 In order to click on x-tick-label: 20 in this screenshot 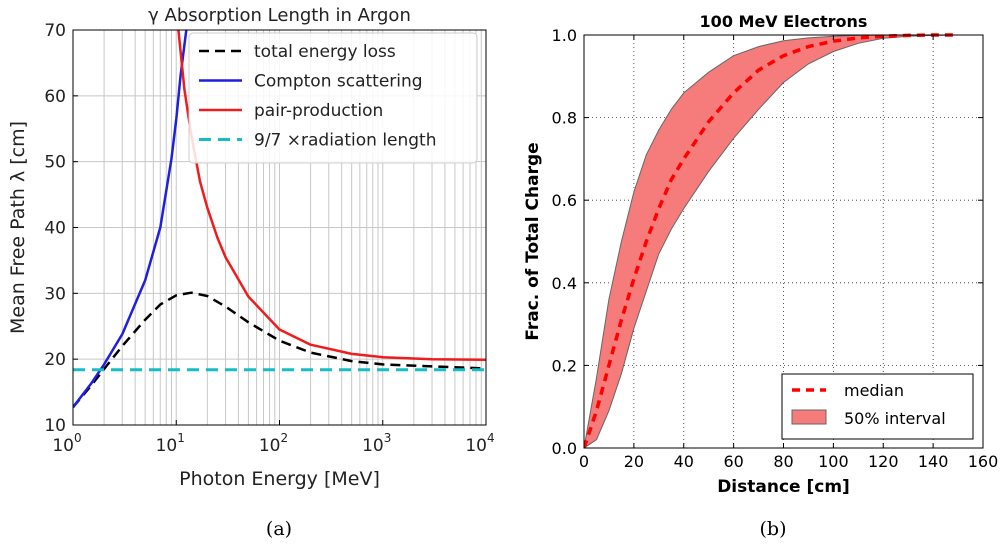, I will do `click(634, 461)`.